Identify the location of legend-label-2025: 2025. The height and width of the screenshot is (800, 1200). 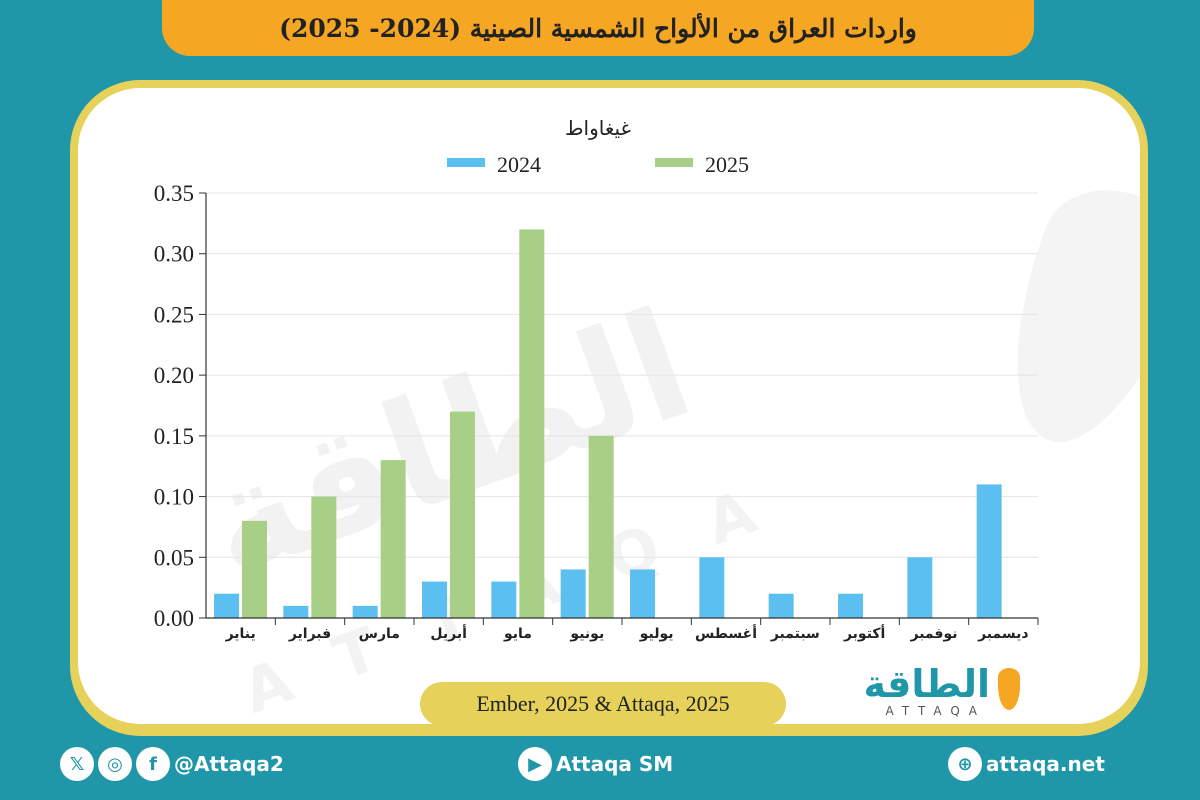
(727, 164).